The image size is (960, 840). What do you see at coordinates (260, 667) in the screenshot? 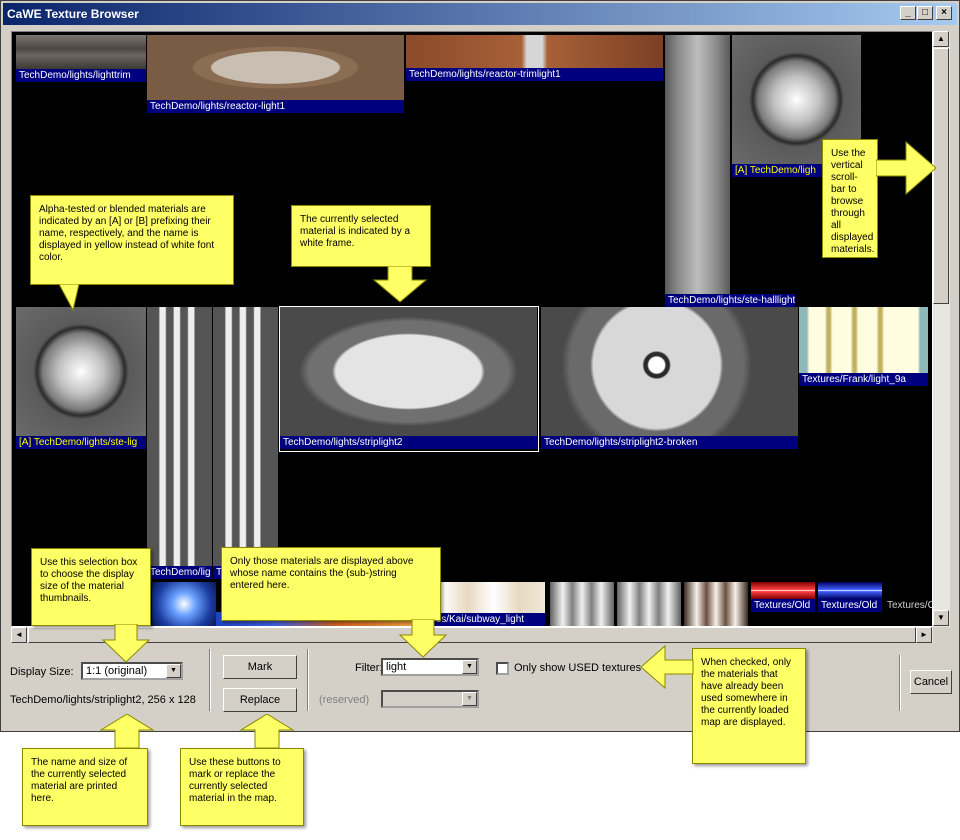
I see `mark-button: Mark` at bounding box center [260, 667].